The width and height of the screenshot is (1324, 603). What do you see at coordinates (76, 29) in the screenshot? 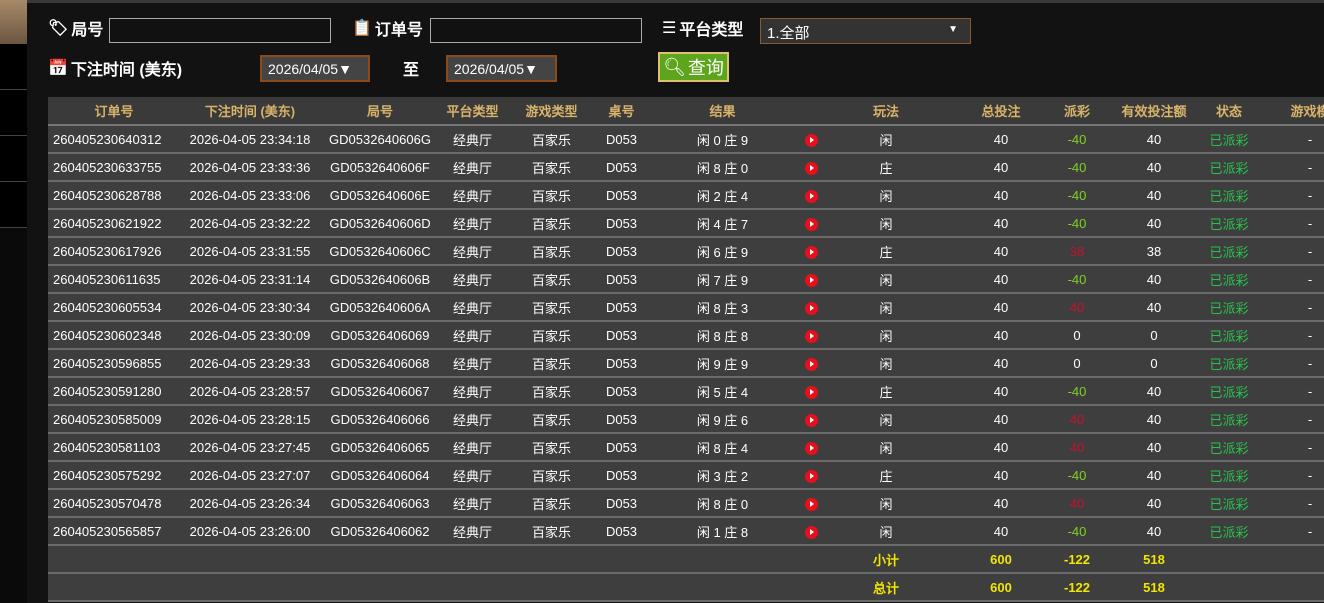
I see `round-label: 🏷 局号` at bounding box center [76, 29].